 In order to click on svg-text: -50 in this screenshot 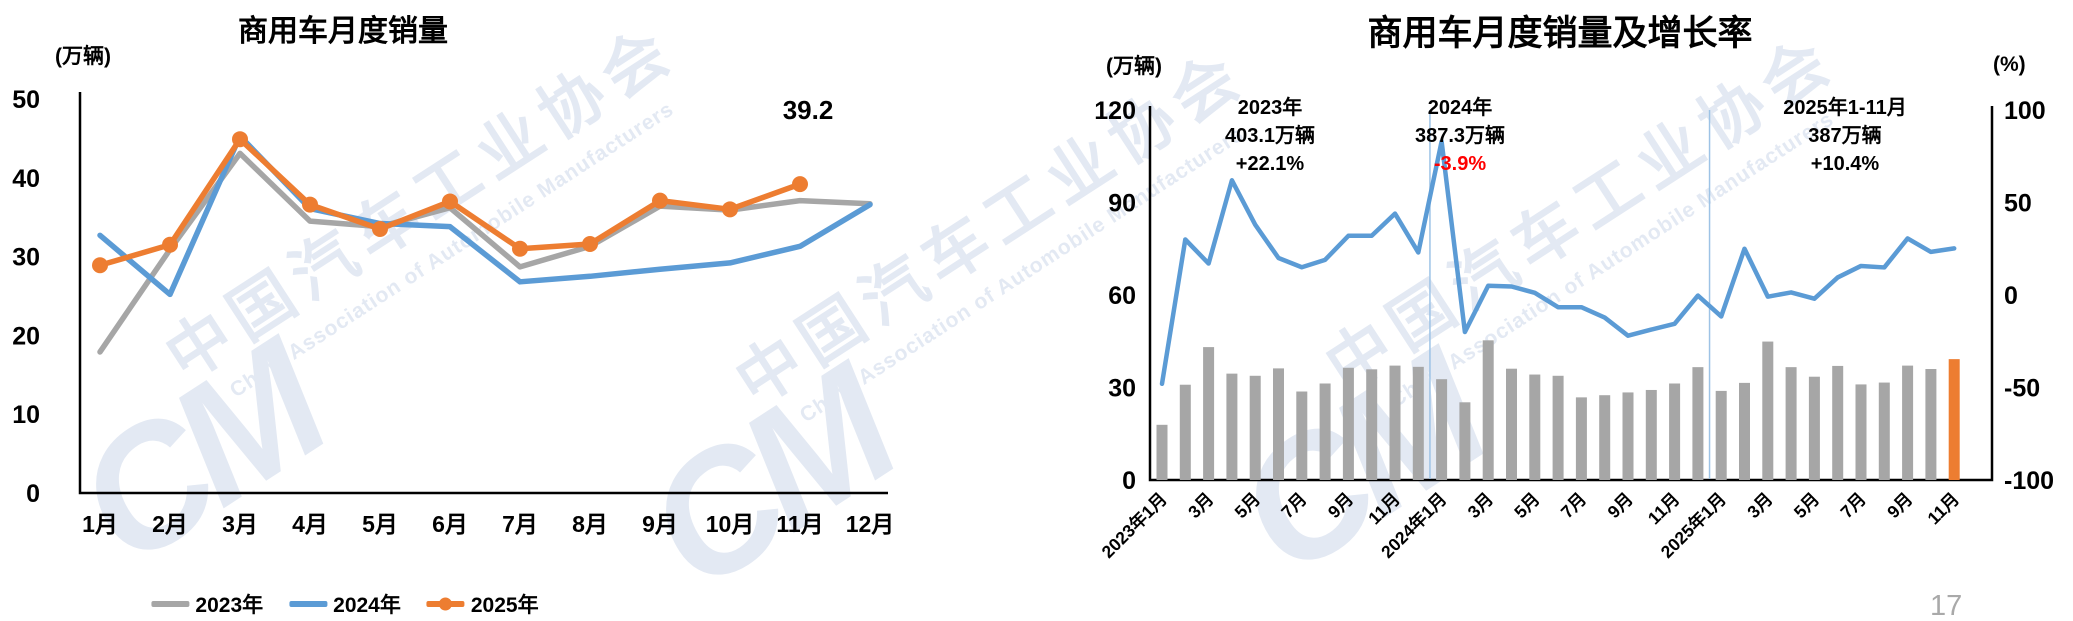, I will do `click(2022, 389)`.